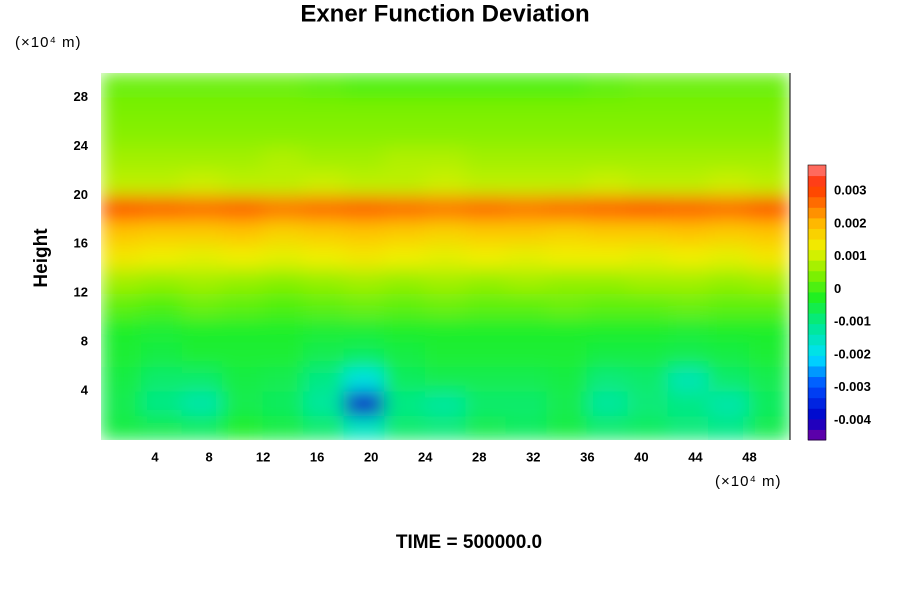 The width and height of the screenshot is (900, 600). I want to click on x-unit: (×10⁴ m), so click(748, 481).